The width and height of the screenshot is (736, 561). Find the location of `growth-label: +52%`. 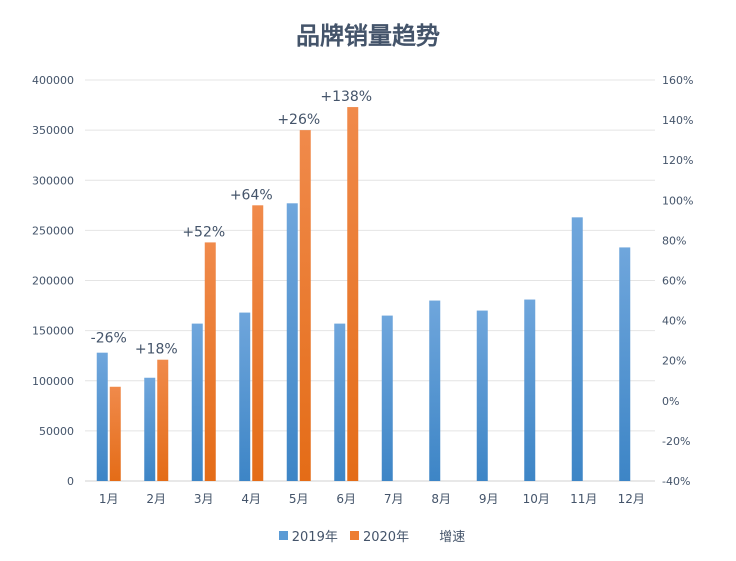

growth-label: +52% is located at coordinates (203, 232).